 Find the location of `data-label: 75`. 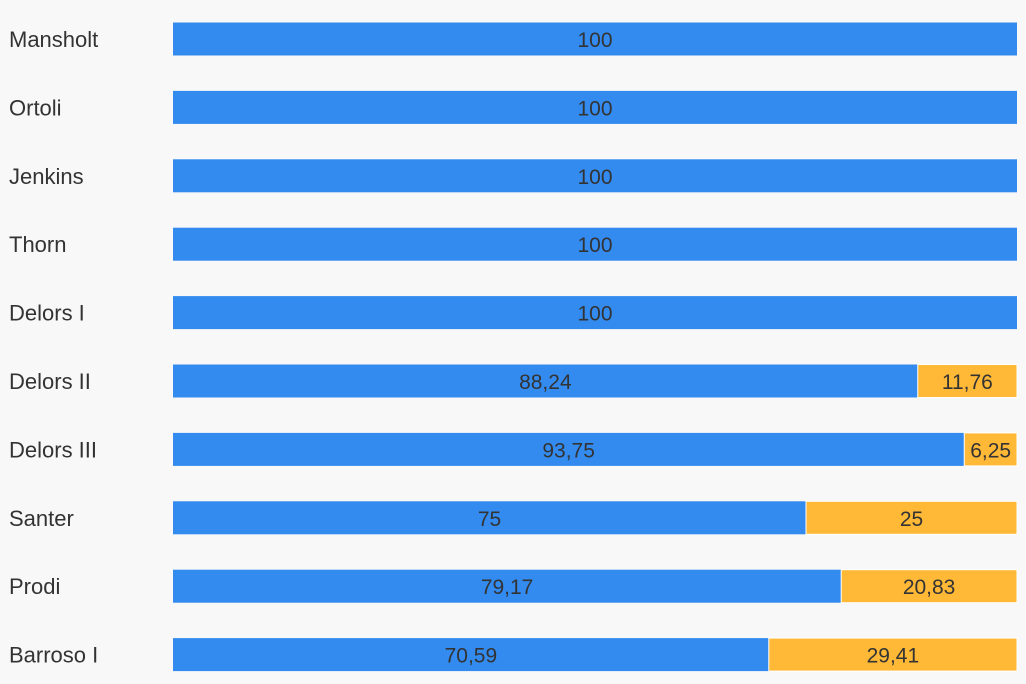

data-label: 75 is located at coordinates (489, 519).